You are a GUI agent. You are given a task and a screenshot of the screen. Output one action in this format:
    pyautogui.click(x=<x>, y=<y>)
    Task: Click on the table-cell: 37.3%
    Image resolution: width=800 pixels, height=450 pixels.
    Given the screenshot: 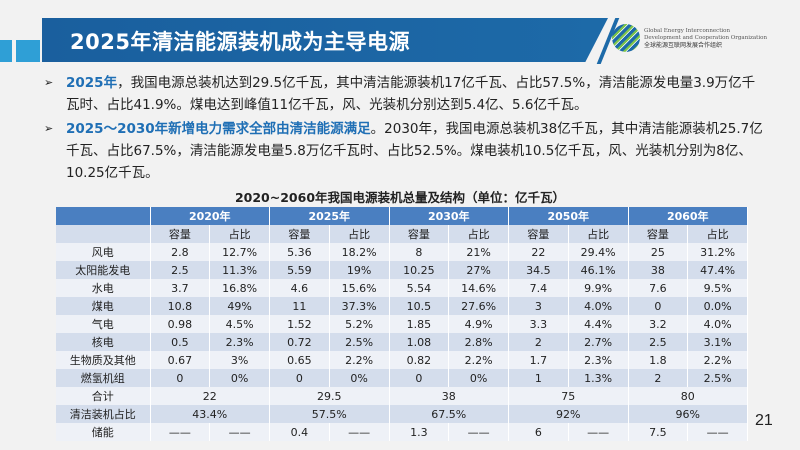 What is the action you would take?
    pyautogui.click(x=359, y=306)
    